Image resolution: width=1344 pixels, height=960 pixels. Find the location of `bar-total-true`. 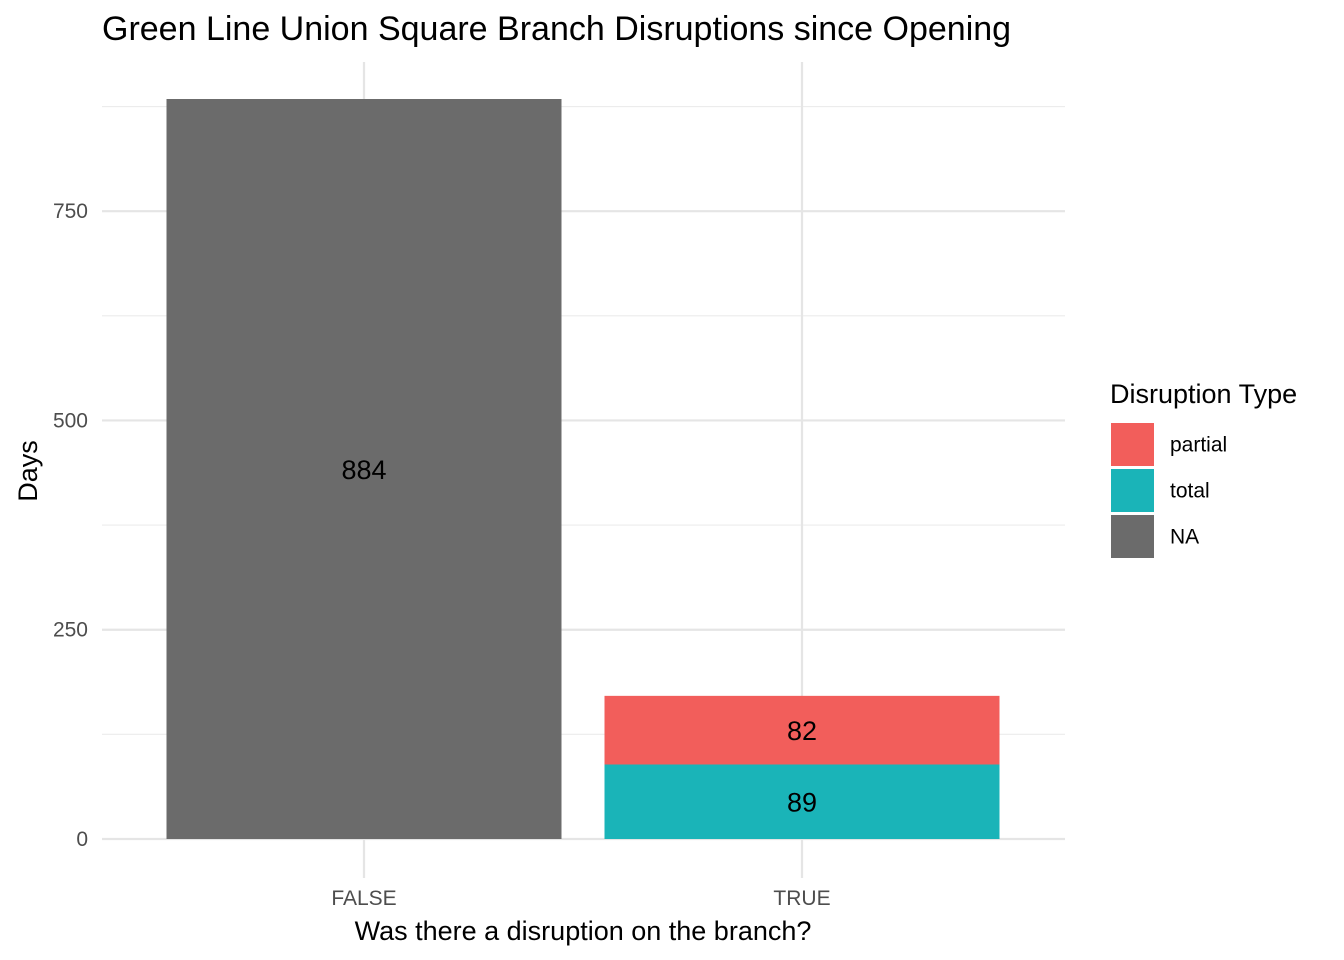

bar-total-true is located at coordinates (802, 801).